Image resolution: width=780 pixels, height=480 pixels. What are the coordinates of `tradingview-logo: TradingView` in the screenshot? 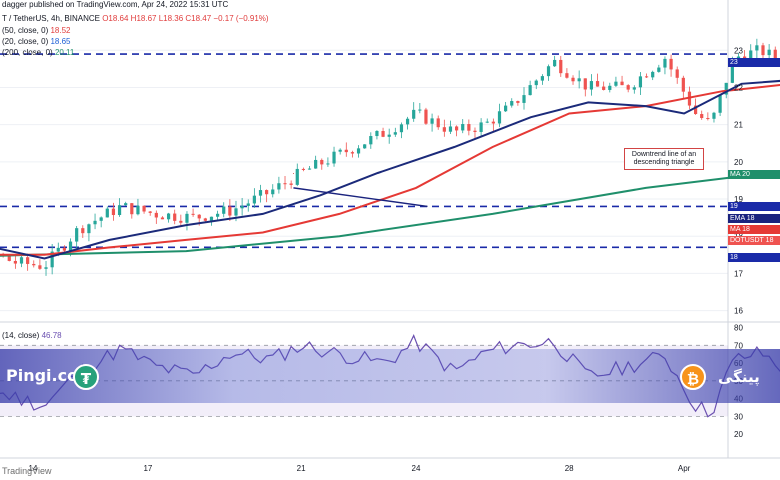 It's located at (27, 471).